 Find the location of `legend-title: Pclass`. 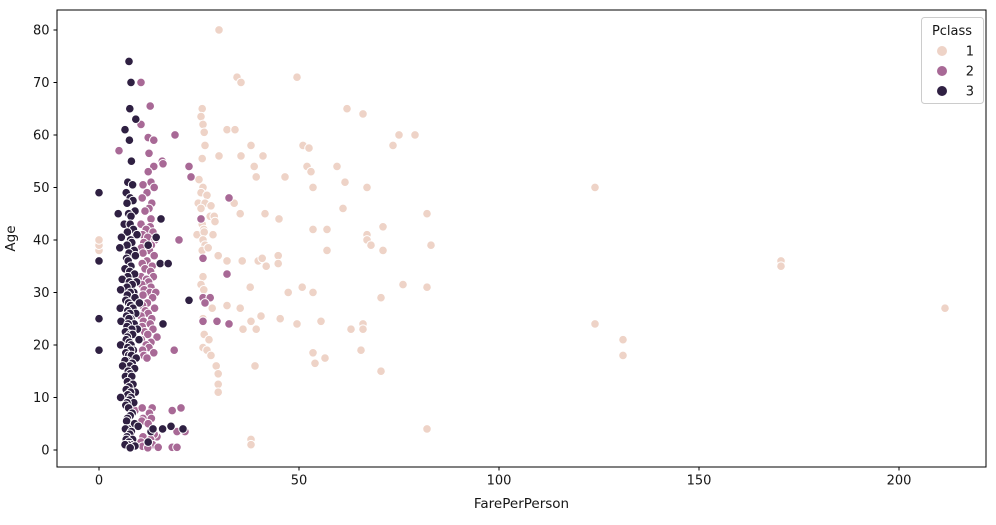

legend-title: Pclass is located at coordinates (952, 31).